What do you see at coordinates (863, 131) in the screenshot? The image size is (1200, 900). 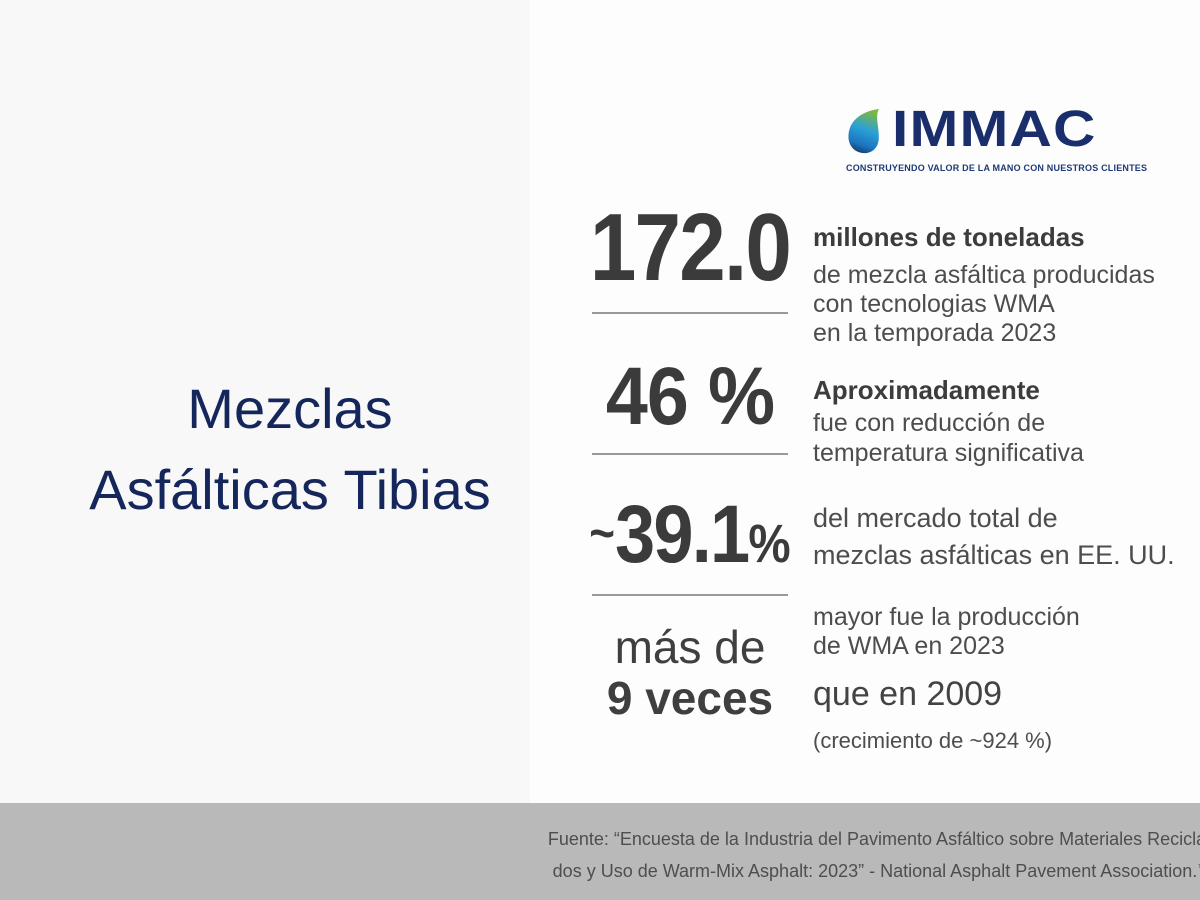 I see `water-drop-icon` at bounding box center [863, 131].